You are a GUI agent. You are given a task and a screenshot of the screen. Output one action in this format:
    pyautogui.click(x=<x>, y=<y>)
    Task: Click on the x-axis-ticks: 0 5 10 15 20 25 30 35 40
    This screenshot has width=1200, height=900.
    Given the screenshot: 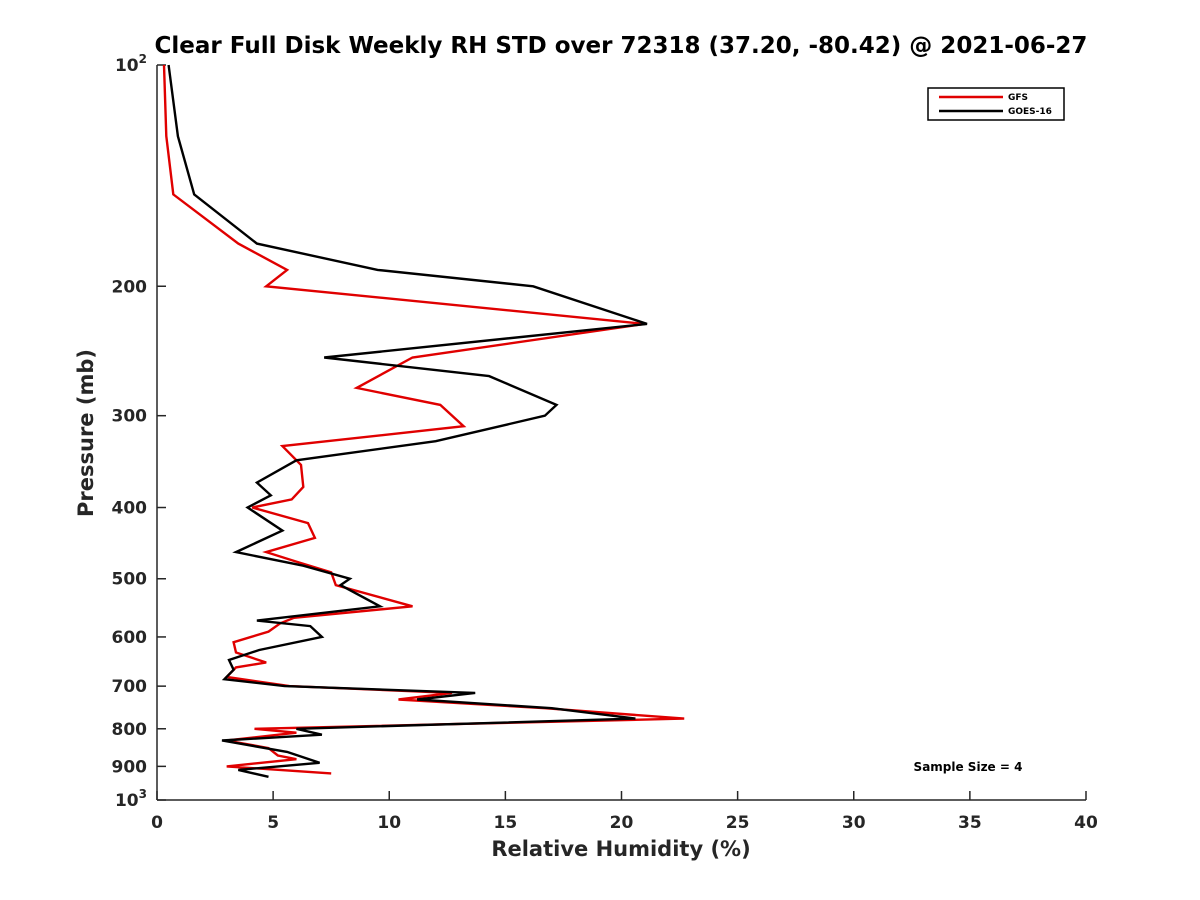 What is the action you would take?
    pyautogui.click(x=624, y=812)
    